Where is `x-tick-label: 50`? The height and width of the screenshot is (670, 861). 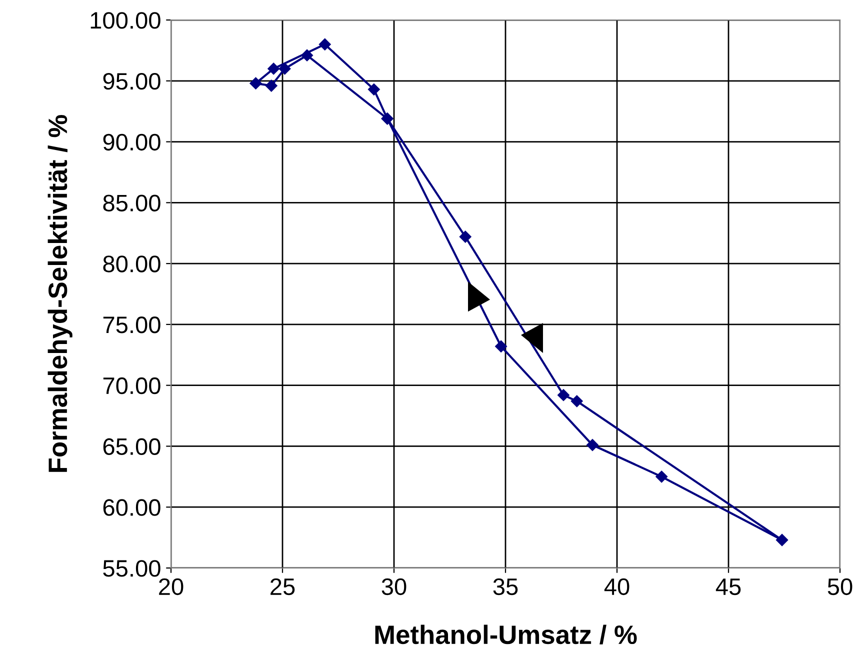 x-tick-label: 50 is located at coordinates (840, 587).